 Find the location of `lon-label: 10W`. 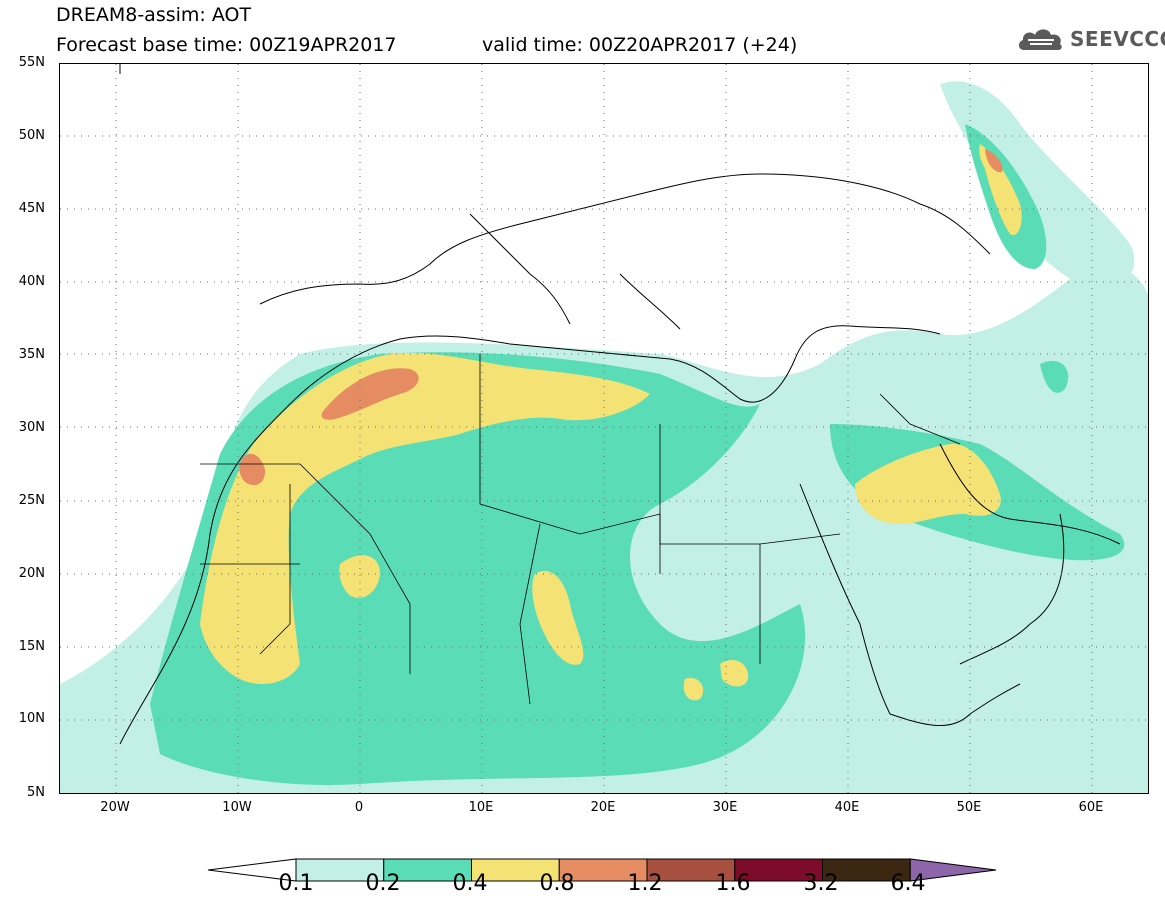

lon-label: 10W is located at coordinates (237, 807).